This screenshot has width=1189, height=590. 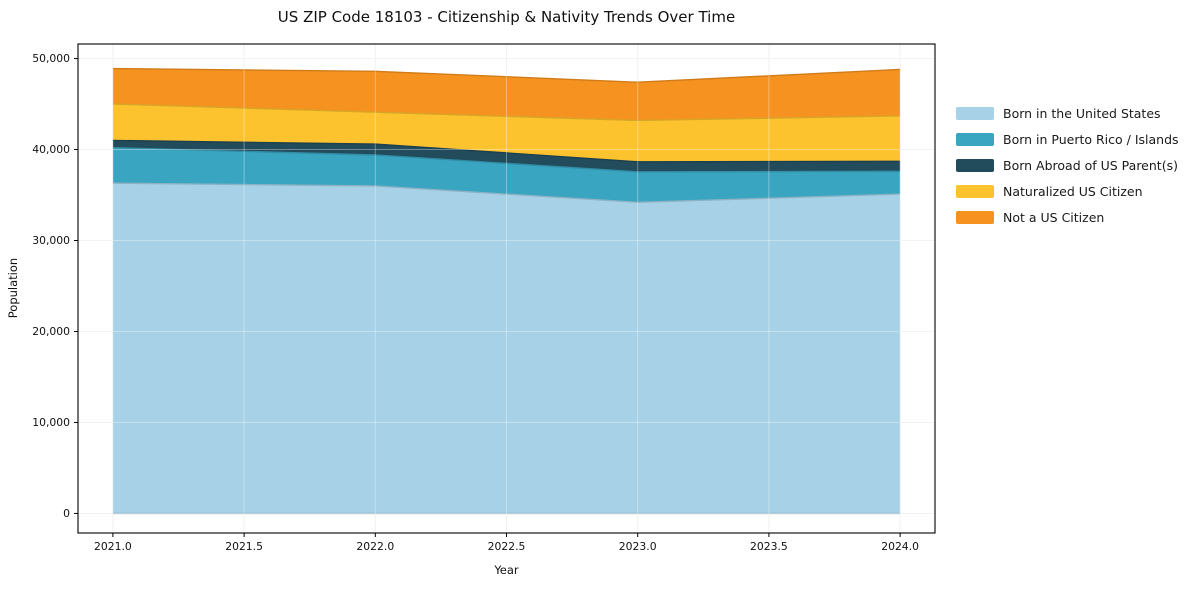 I want to click on y-tick-label: 20,000, so click(x=51, y=331).